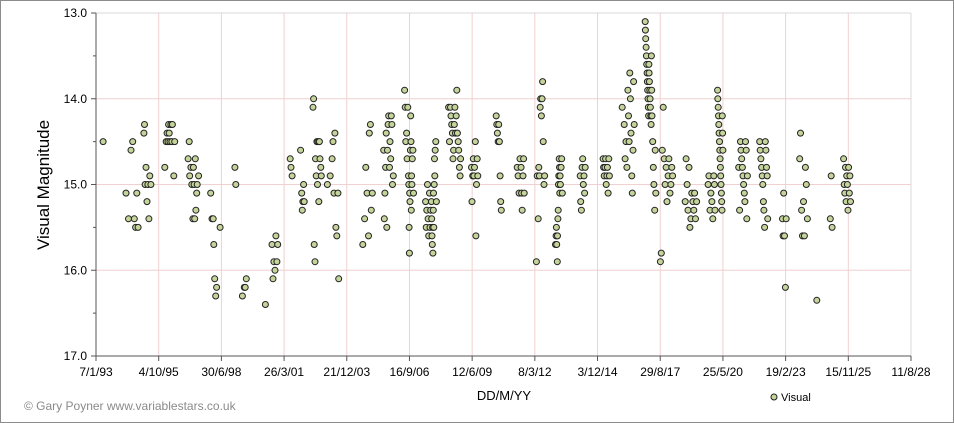 The width and height of the screenshot is (954, 423). What do you see at coordinates (409, 372) in the screenshot?
I see `x-tick-label: 16/9/06` at bounding box center [409, 372].